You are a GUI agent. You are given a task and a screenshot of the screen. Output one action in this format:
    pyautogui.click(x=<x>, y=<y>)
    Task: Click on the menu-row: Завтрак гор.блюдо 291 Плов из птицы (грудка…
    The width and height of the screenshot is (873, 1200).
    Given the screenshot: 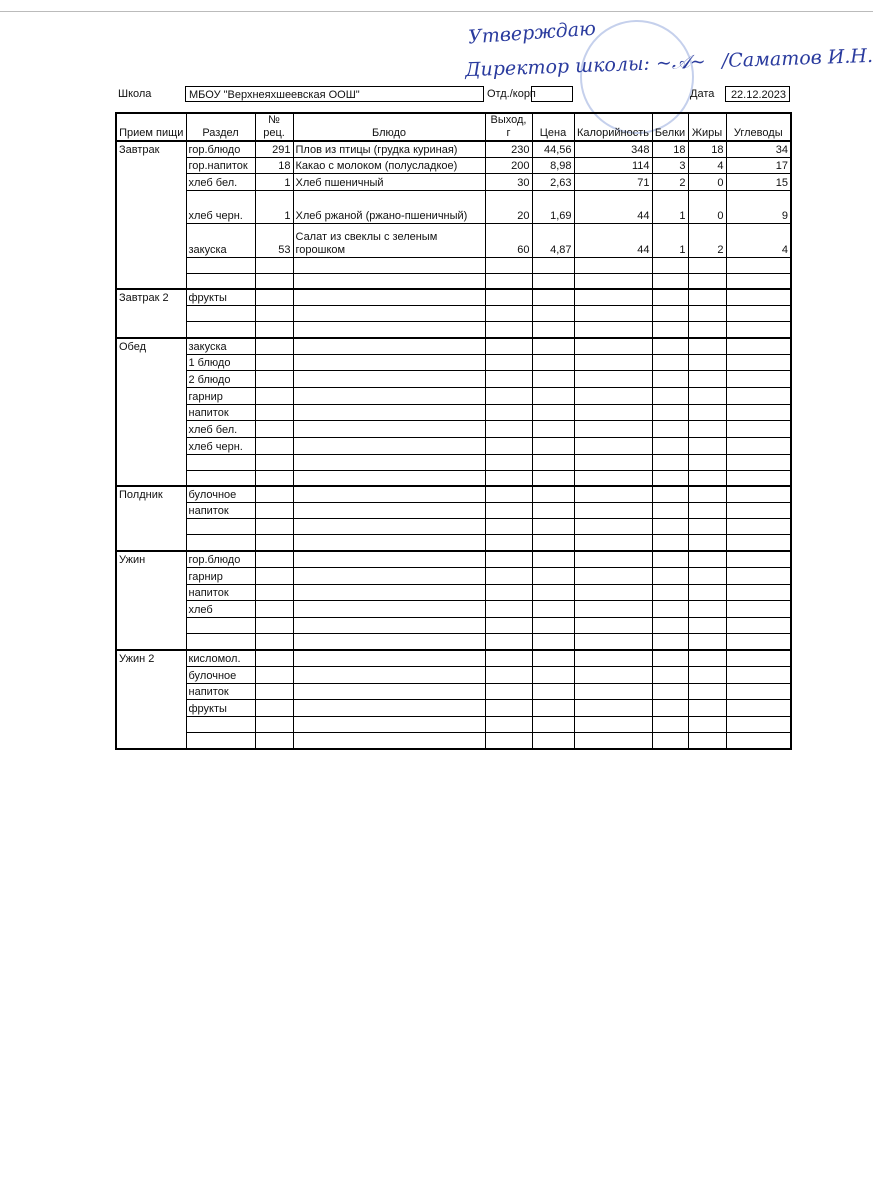 What is the action you would take?
    pyautogui.click(x=453, y=215)
    